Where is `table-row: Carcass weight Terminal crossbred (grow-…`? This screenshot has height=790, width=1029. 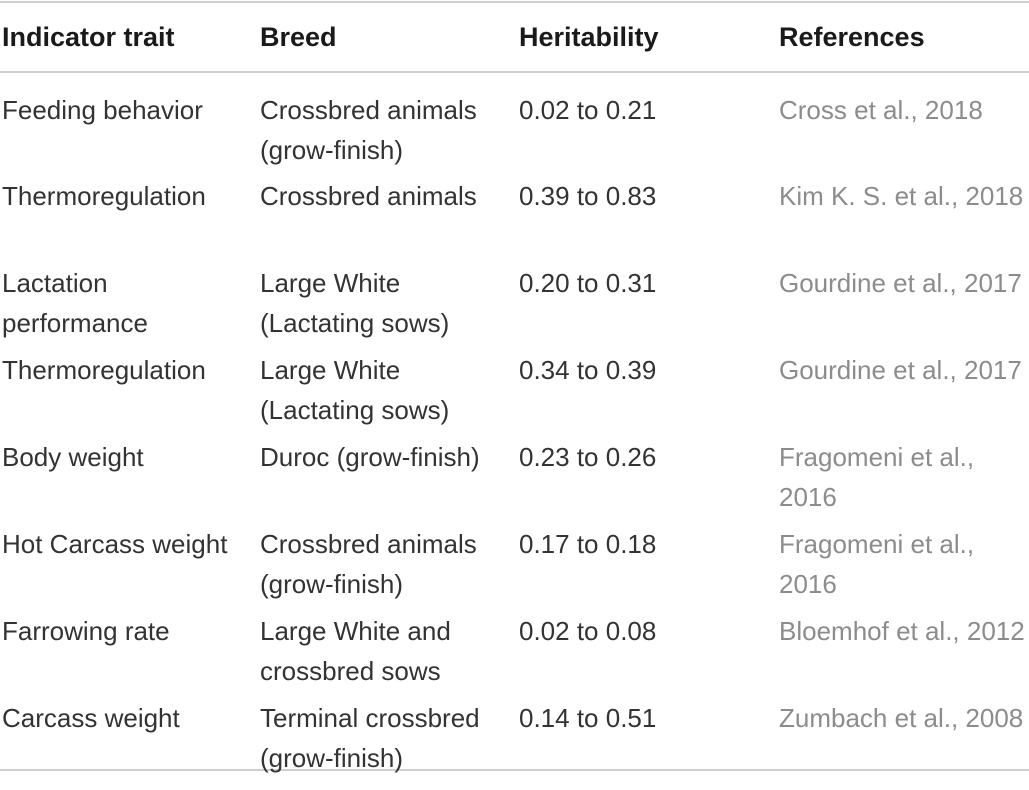
table-row: Carcass weight Terminal crossbred (grow-… is located at coordinates (514, 727).